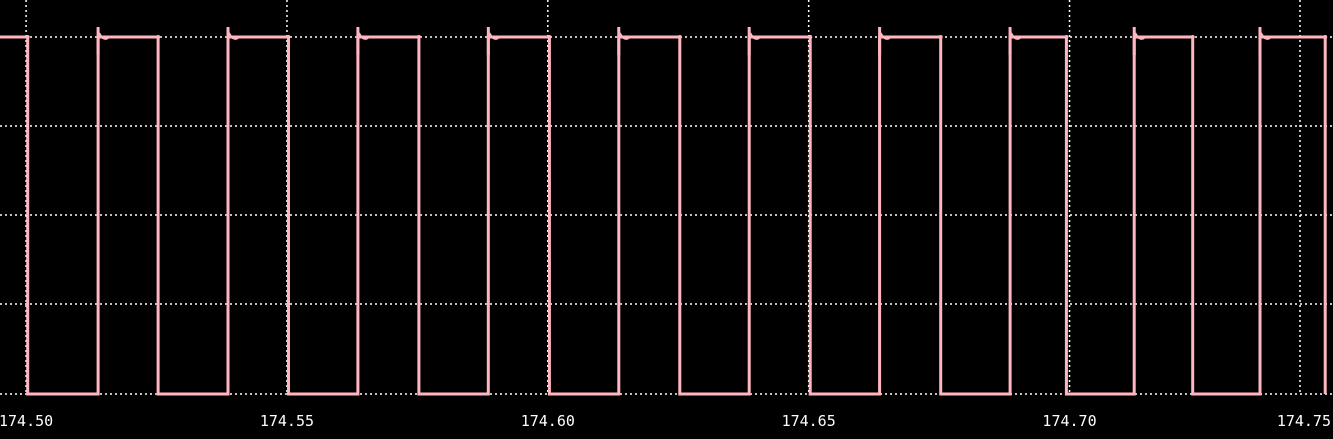 The height and width of the screenshot is (439, 1333). What do you see at coordinates (26, 421) in the screenshot?
I see `x-tick-label-0: 174.50` at bounding box center [26, 421].